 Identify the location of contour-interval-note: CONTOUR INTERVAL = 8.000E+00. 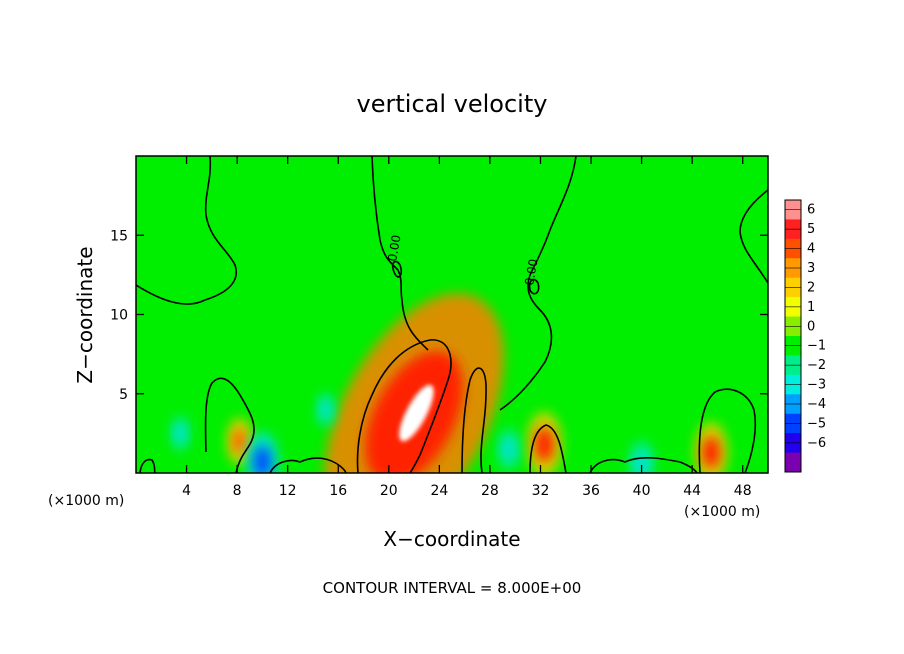
(452, 588).